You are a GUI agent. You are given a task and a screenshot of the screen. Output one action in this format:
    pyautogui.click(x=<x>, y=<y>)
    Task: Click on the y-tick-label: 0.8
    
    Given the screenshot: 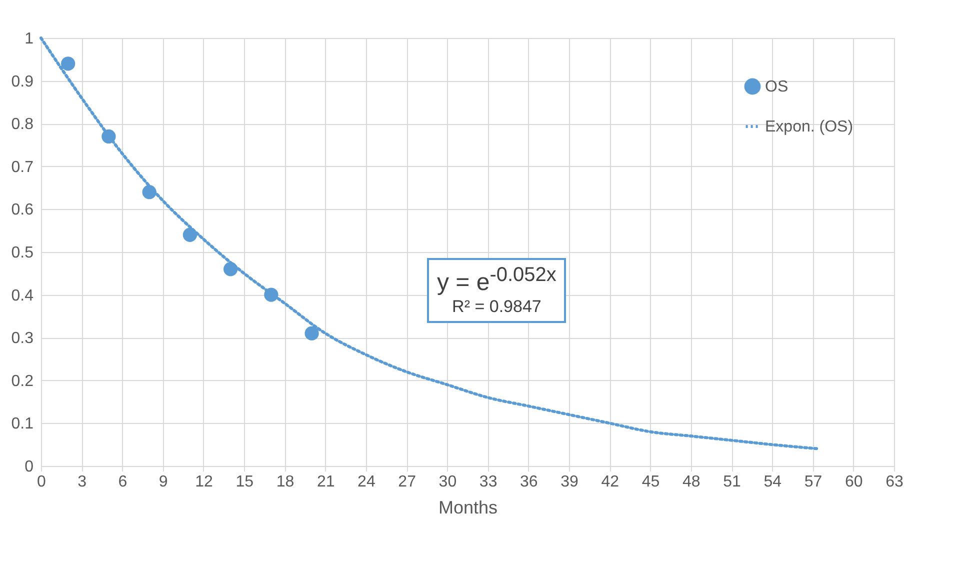 What is the action you would take?
    pyautogui.click(x=22, y=125)
    